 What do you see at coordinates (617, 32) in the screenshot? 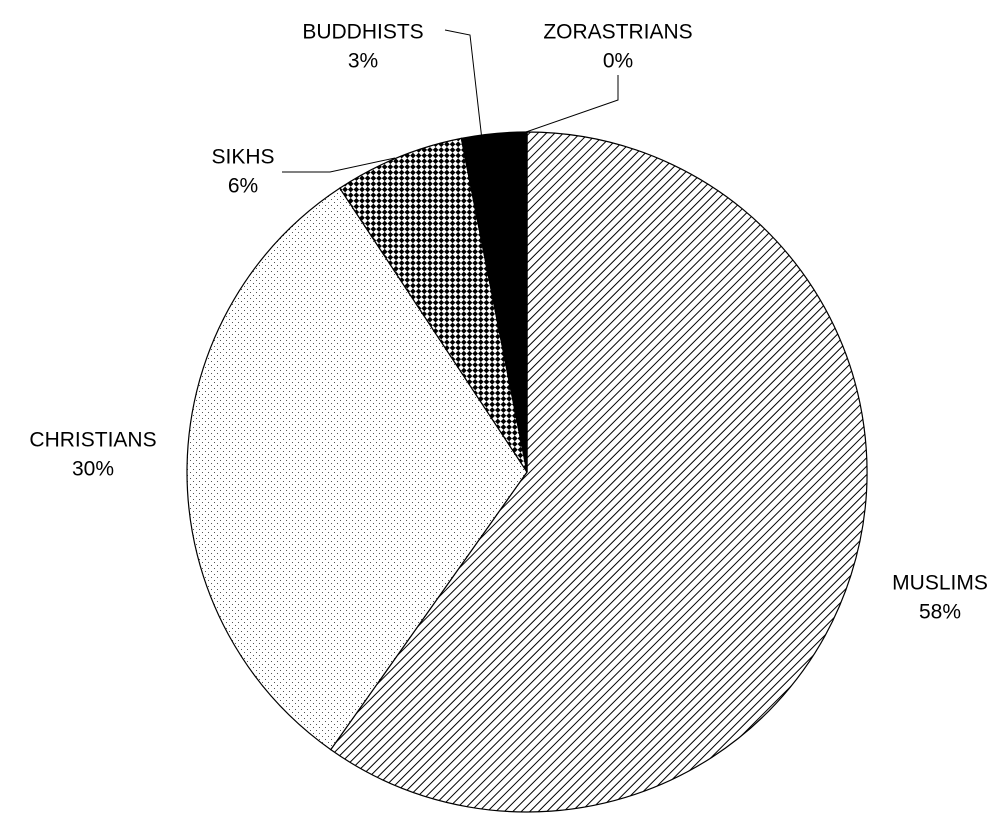
I see `category-label: ZORASTRIANS` at bounding box center [617, 32].